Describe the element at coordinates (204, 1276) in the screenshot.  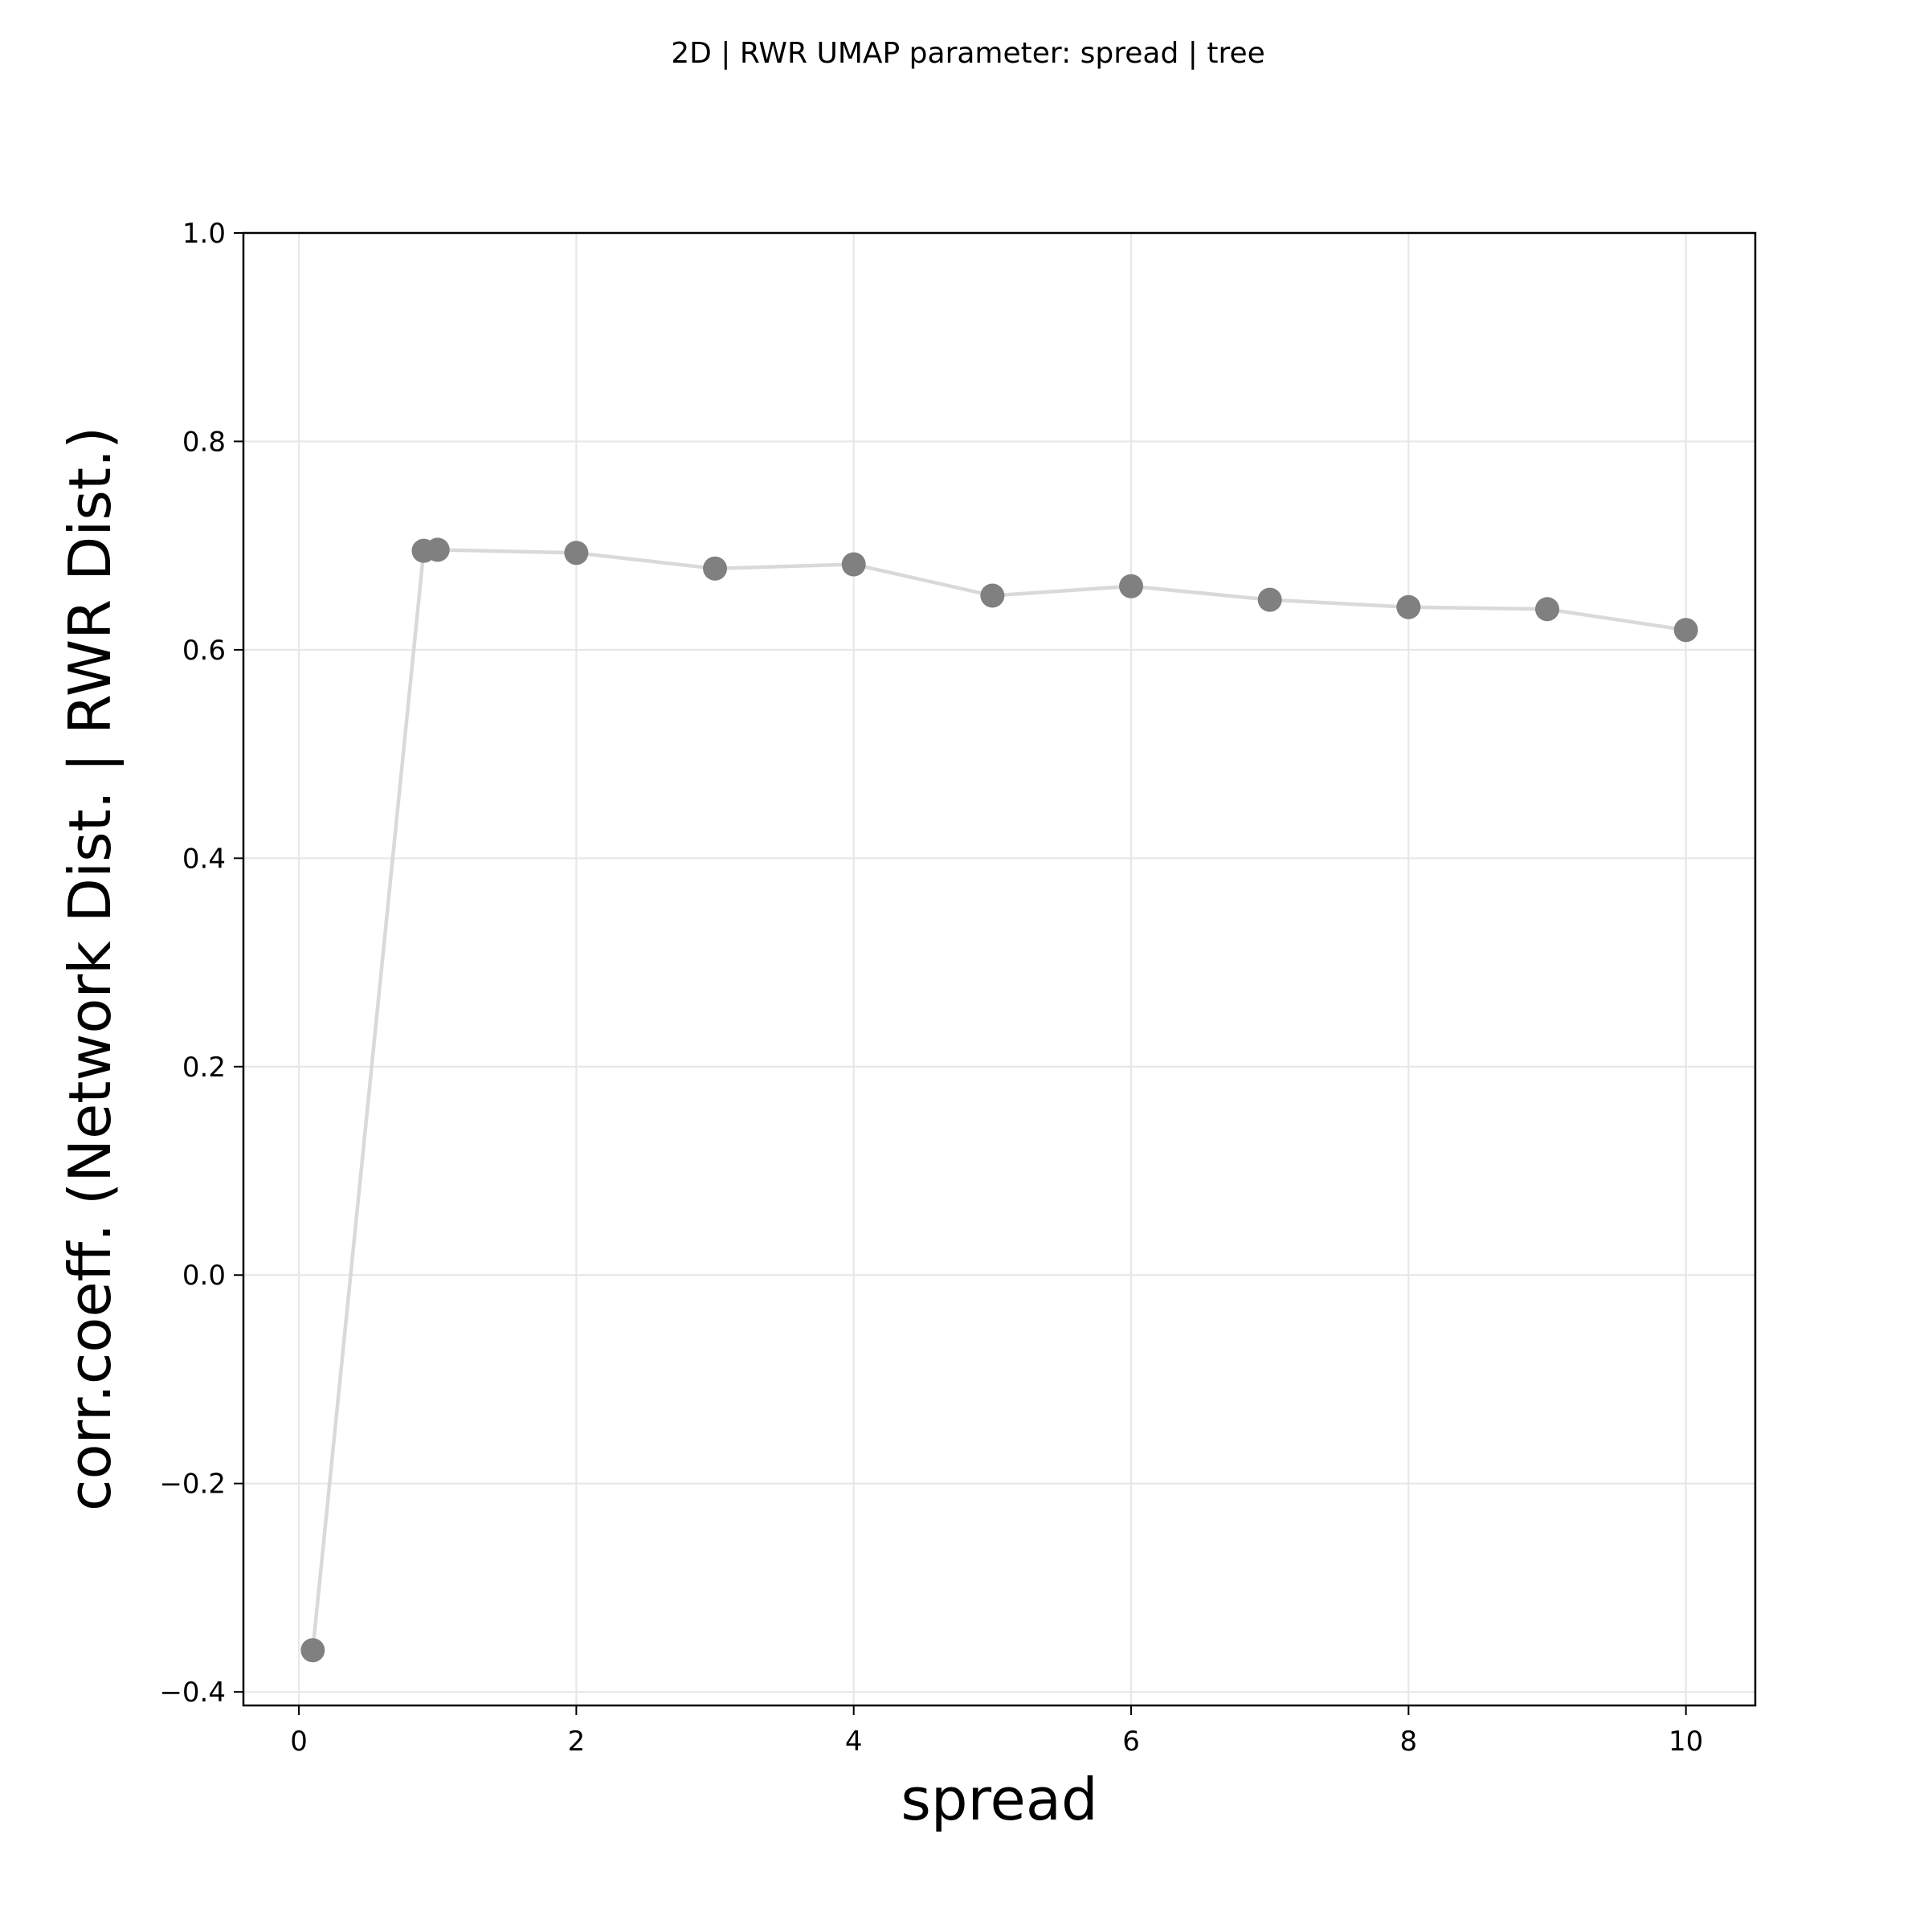
I see `y-tick-label: 0.0` at that location.